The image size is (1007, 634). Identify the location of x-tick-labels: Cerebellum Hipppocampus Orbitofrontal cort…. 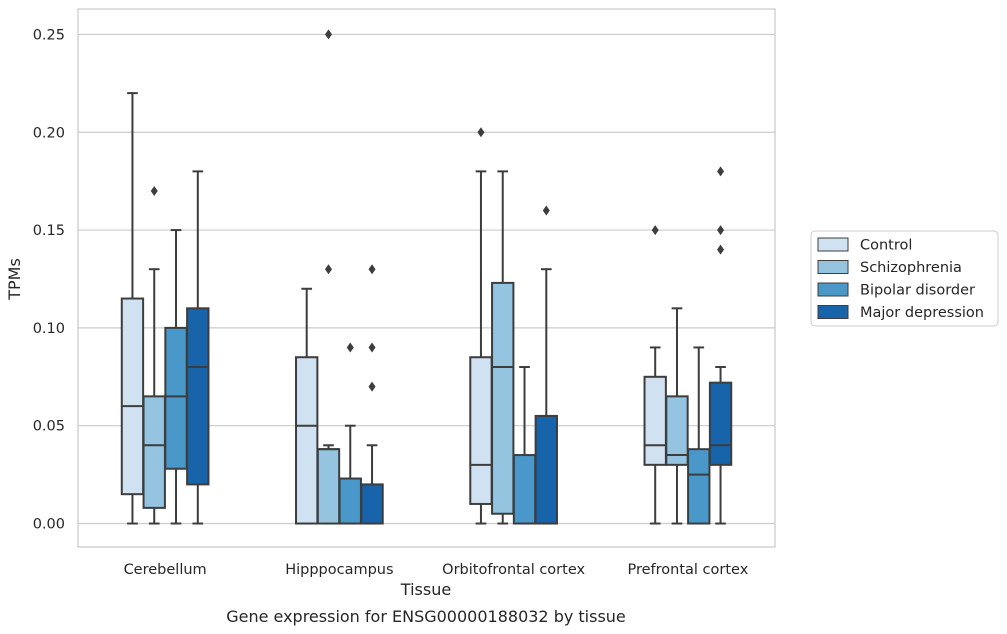
(436, 570).